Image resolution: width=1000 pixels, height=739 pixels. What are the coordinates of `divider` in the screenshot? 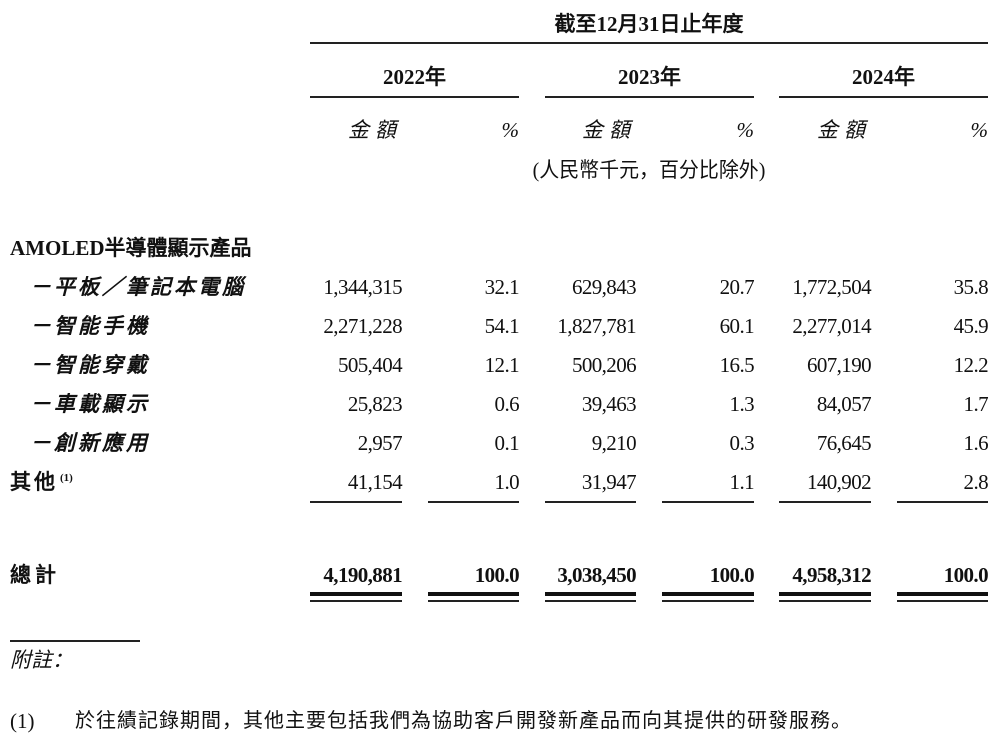 It's located at (649, 43).